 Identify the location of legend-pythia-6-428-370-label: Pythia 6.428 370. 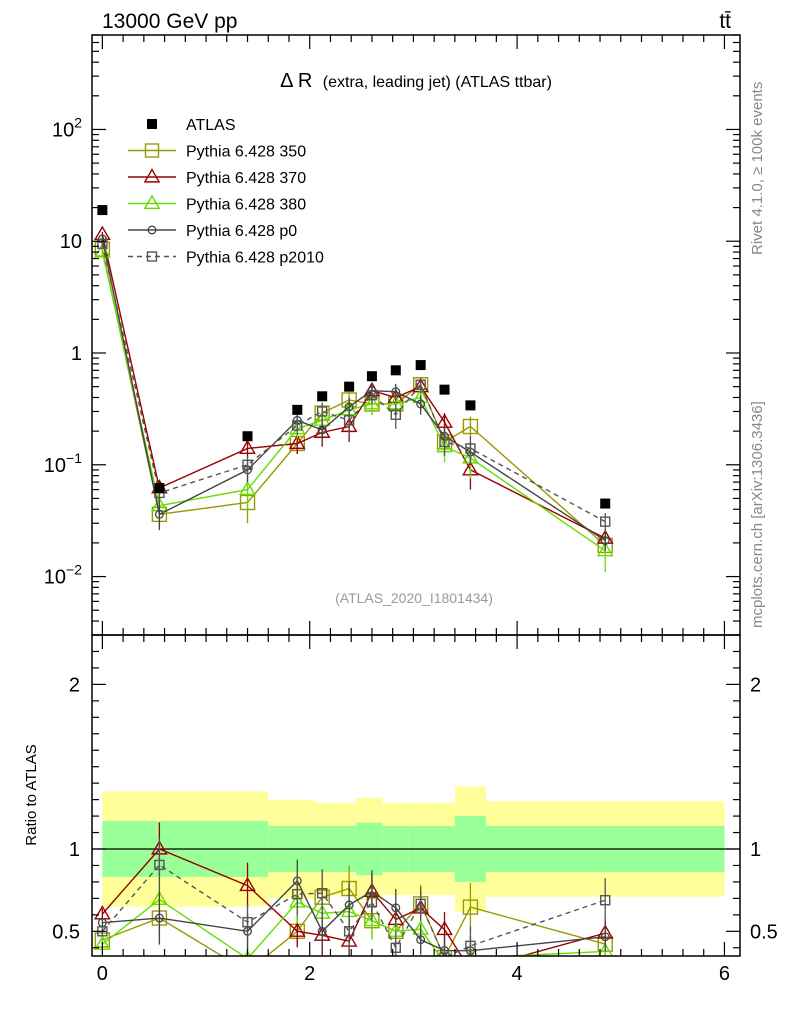
(246, 178).